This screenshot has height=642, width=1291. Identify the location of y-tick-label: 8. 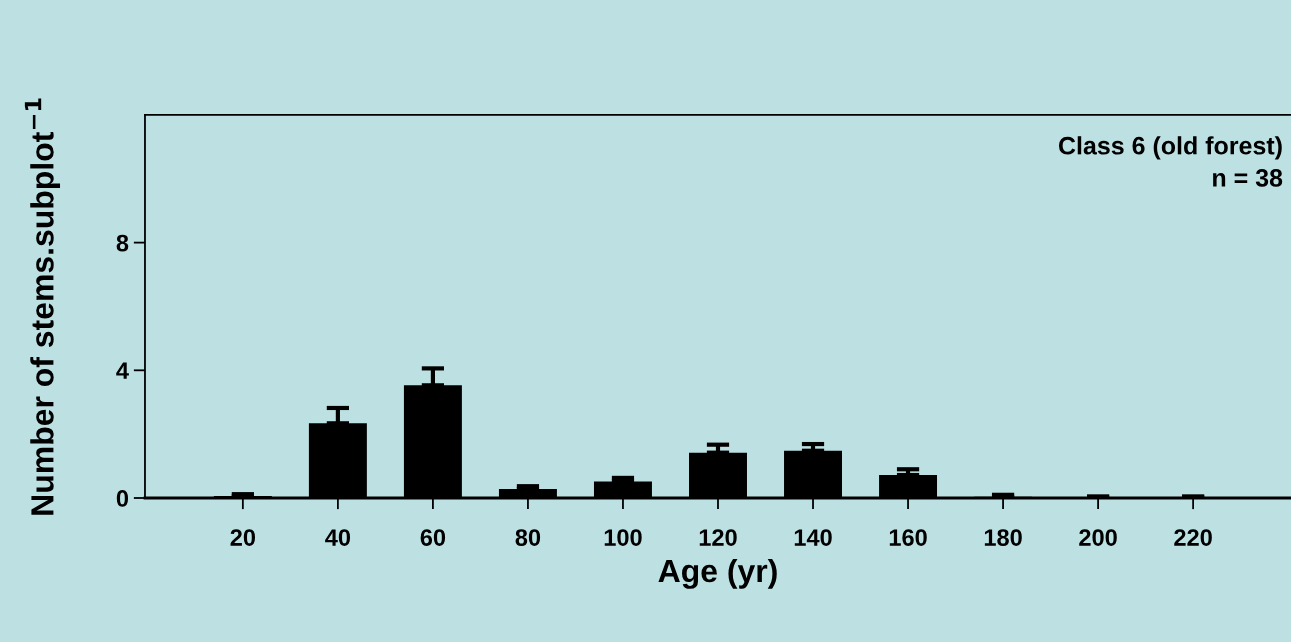
(122, 243).